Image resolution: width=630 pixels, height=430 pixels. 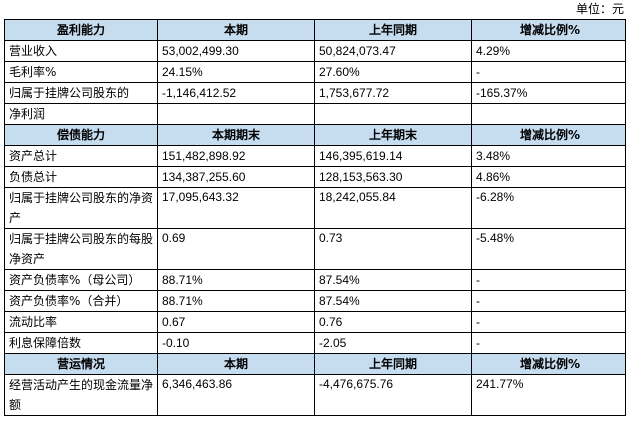 I want to click on table-header-row: 盈利能力 本期 上年同期 增减比例%, so click(x=315, y=30).